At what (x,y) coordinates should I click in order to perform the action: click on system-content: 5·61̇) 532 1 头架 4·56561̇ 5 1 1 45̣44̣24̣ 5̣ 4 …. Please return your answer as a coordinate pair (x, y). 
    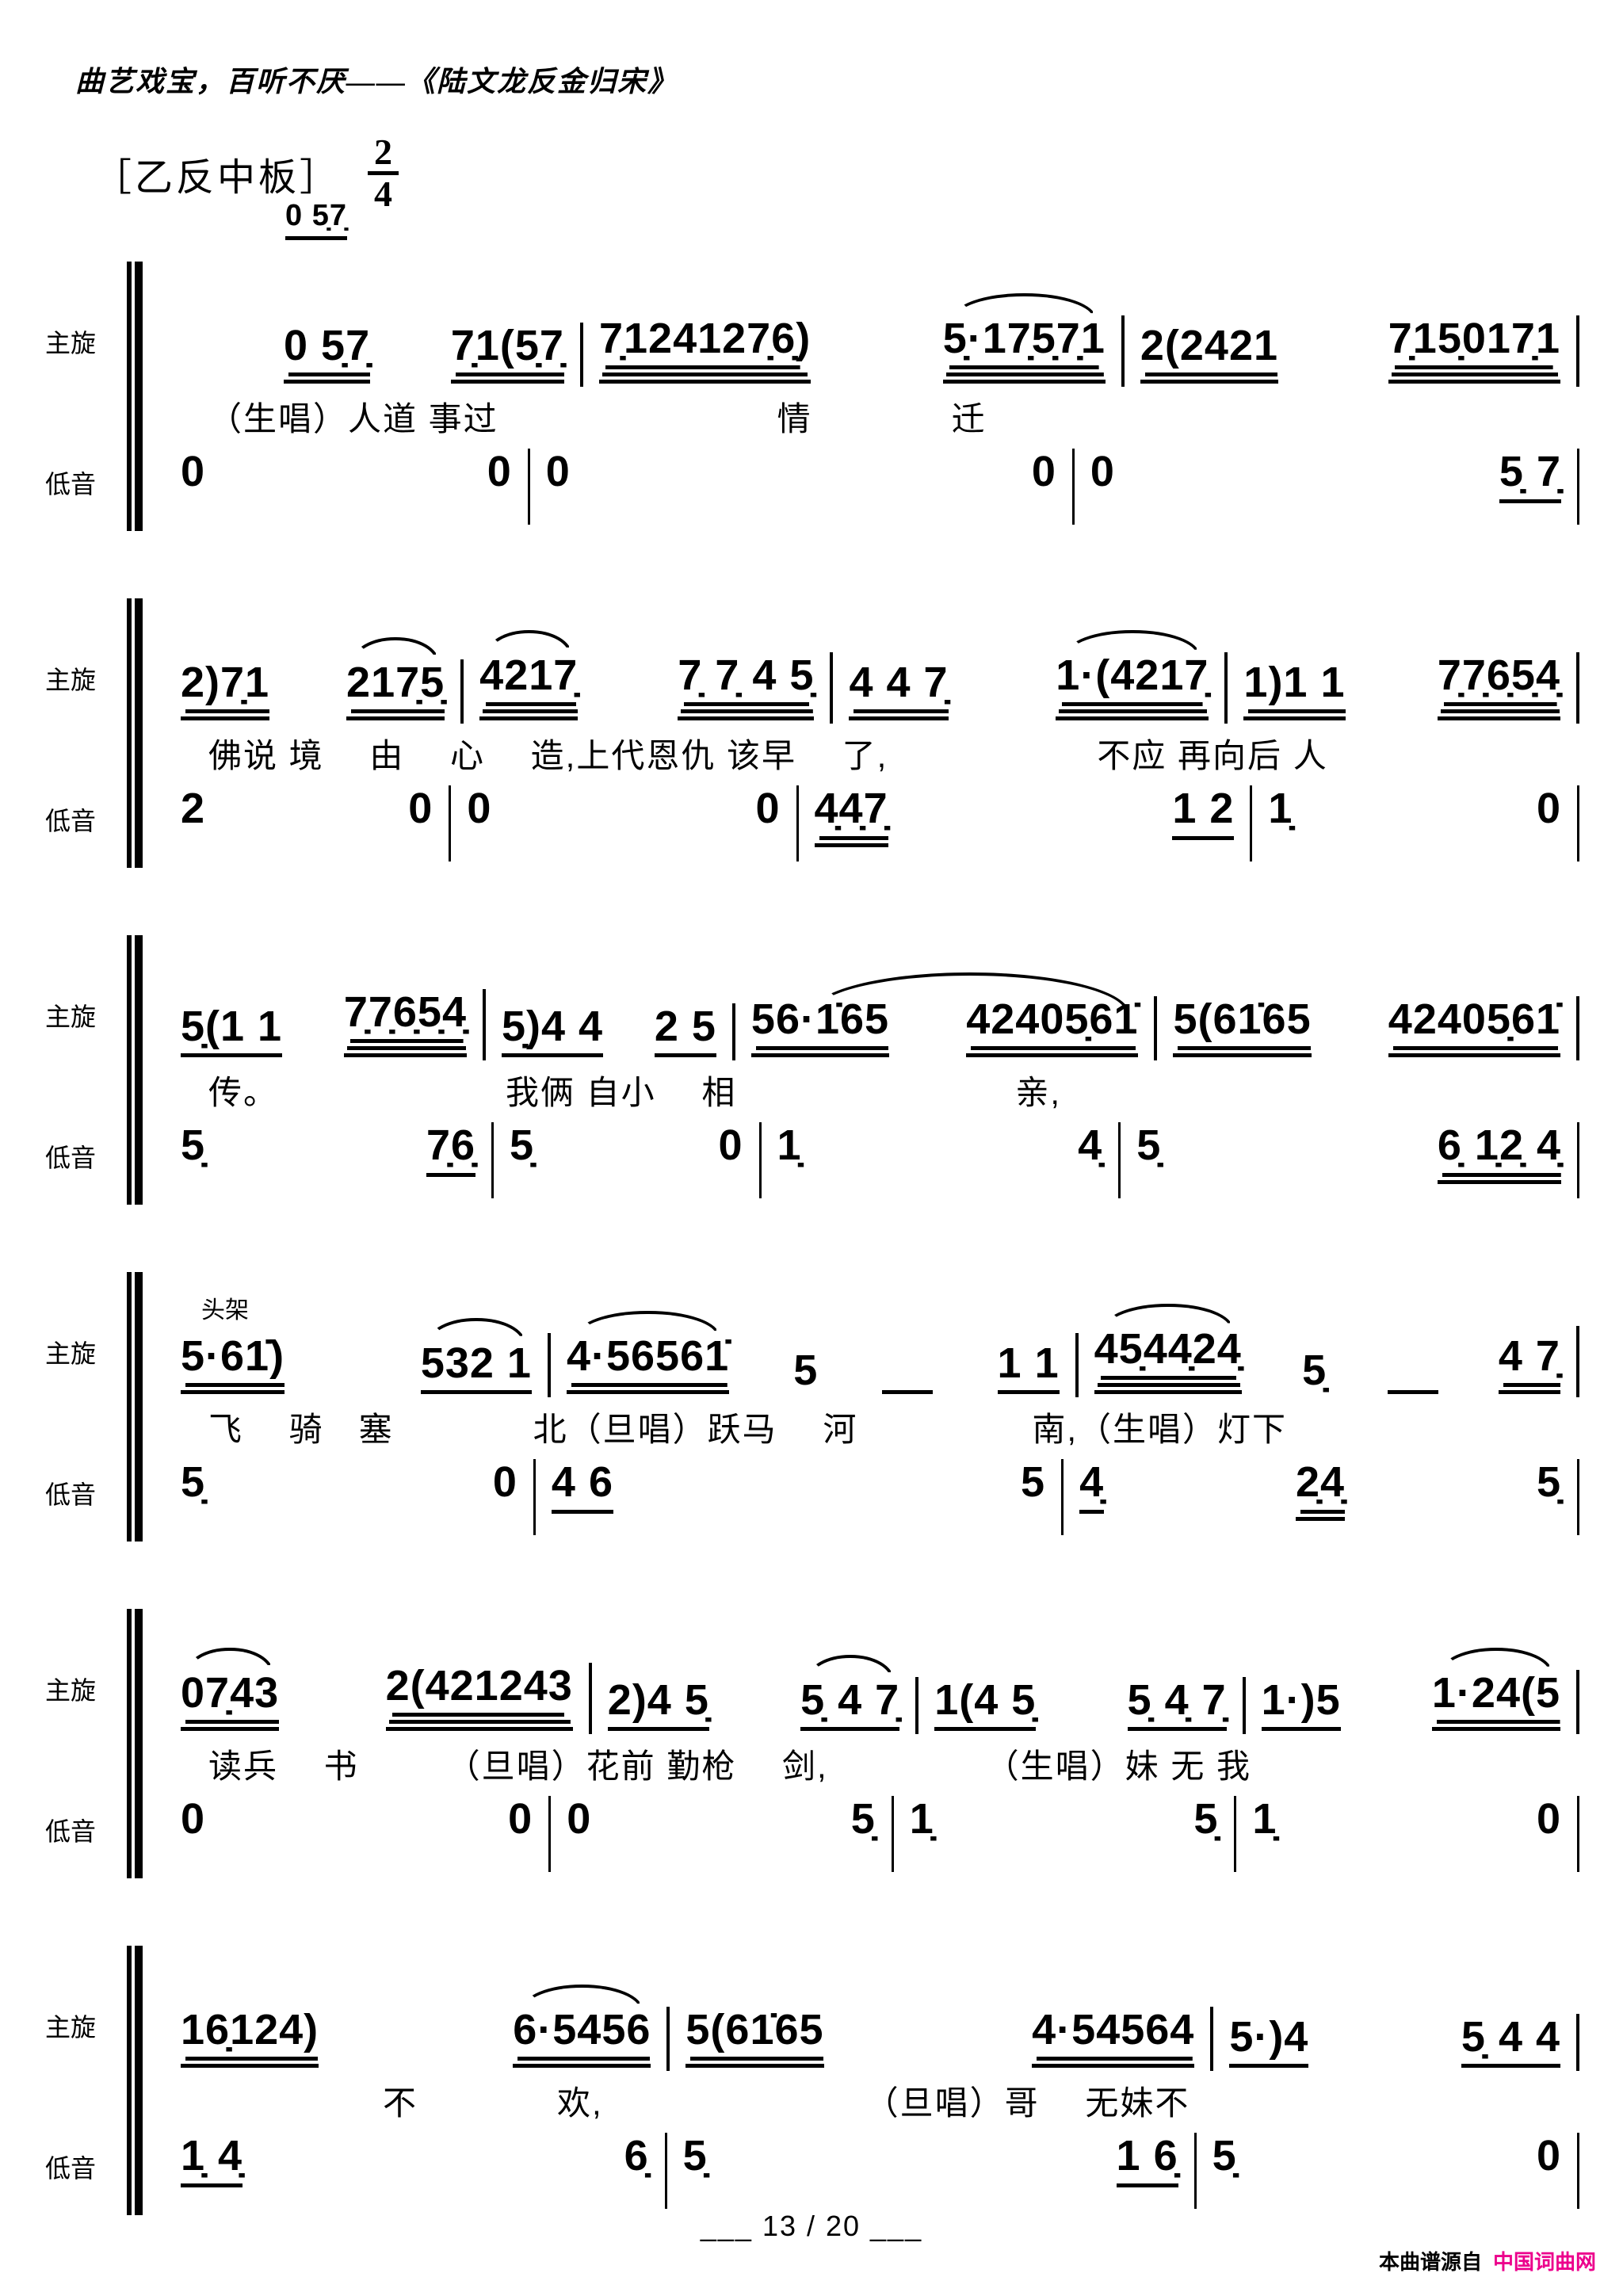
    Looking at the image, I should click on (872, 1406).